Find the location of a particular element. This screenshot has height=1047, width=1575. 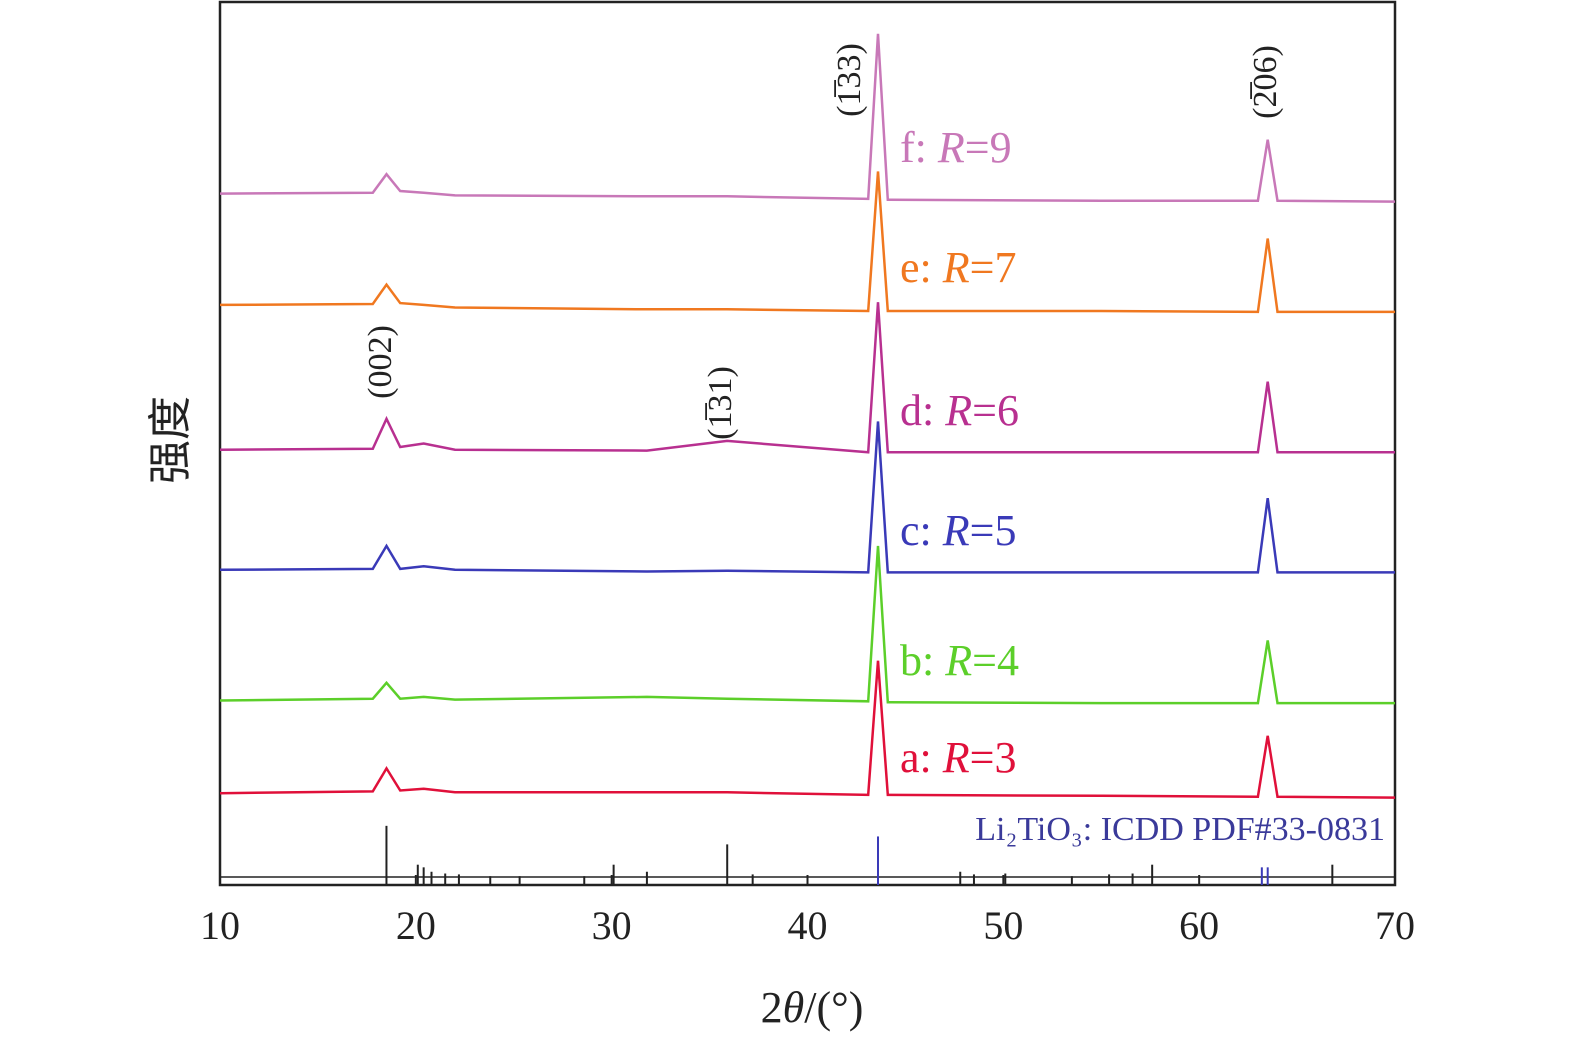

series-label: d: R=6 is located at coordinates (959, 410).